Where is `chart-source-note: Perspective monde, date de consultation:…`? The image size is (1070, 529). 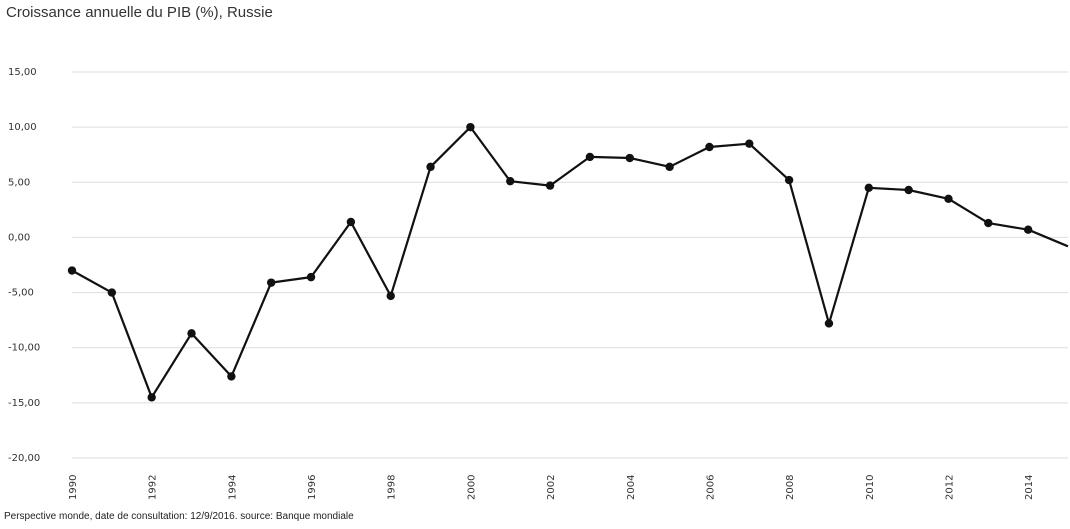 chart-source-note: Perspective monde, date de consultation:… is located at coordinates (179, 516).